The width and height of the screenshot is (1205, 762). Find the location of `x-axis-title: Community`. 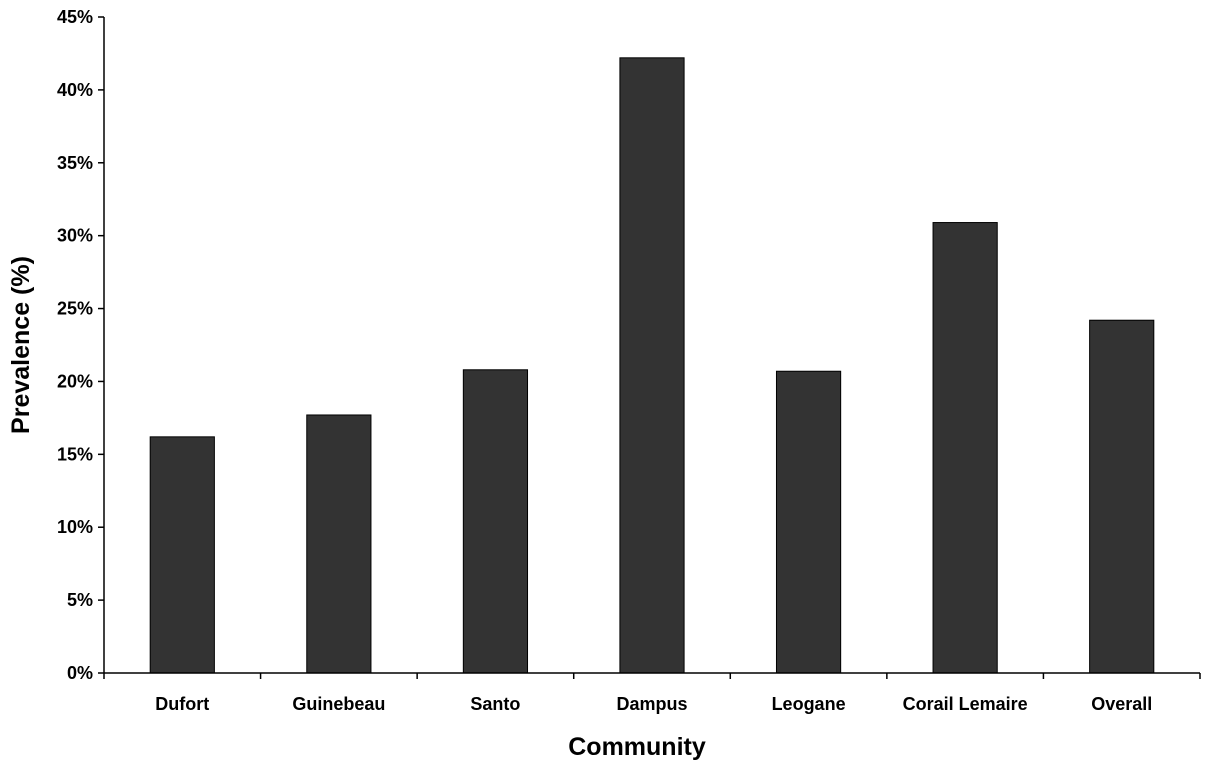

x-axis-title: Community is located at coordinates (637, 747).